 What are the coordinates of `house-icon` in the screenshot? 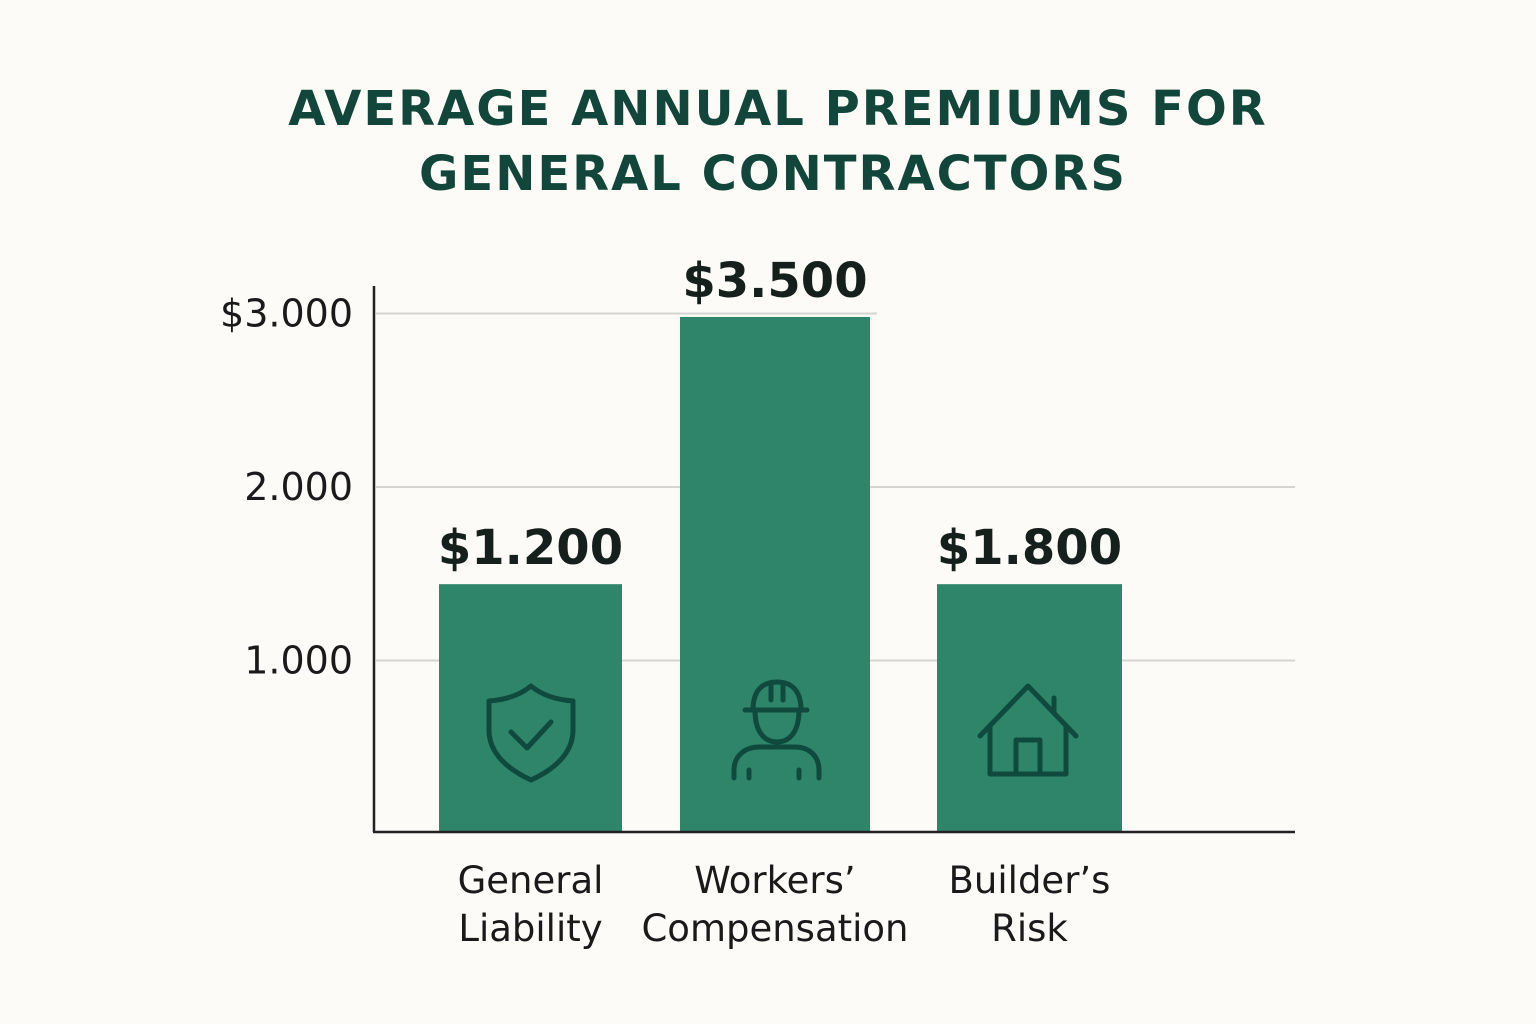 It's located at (1028, 730).